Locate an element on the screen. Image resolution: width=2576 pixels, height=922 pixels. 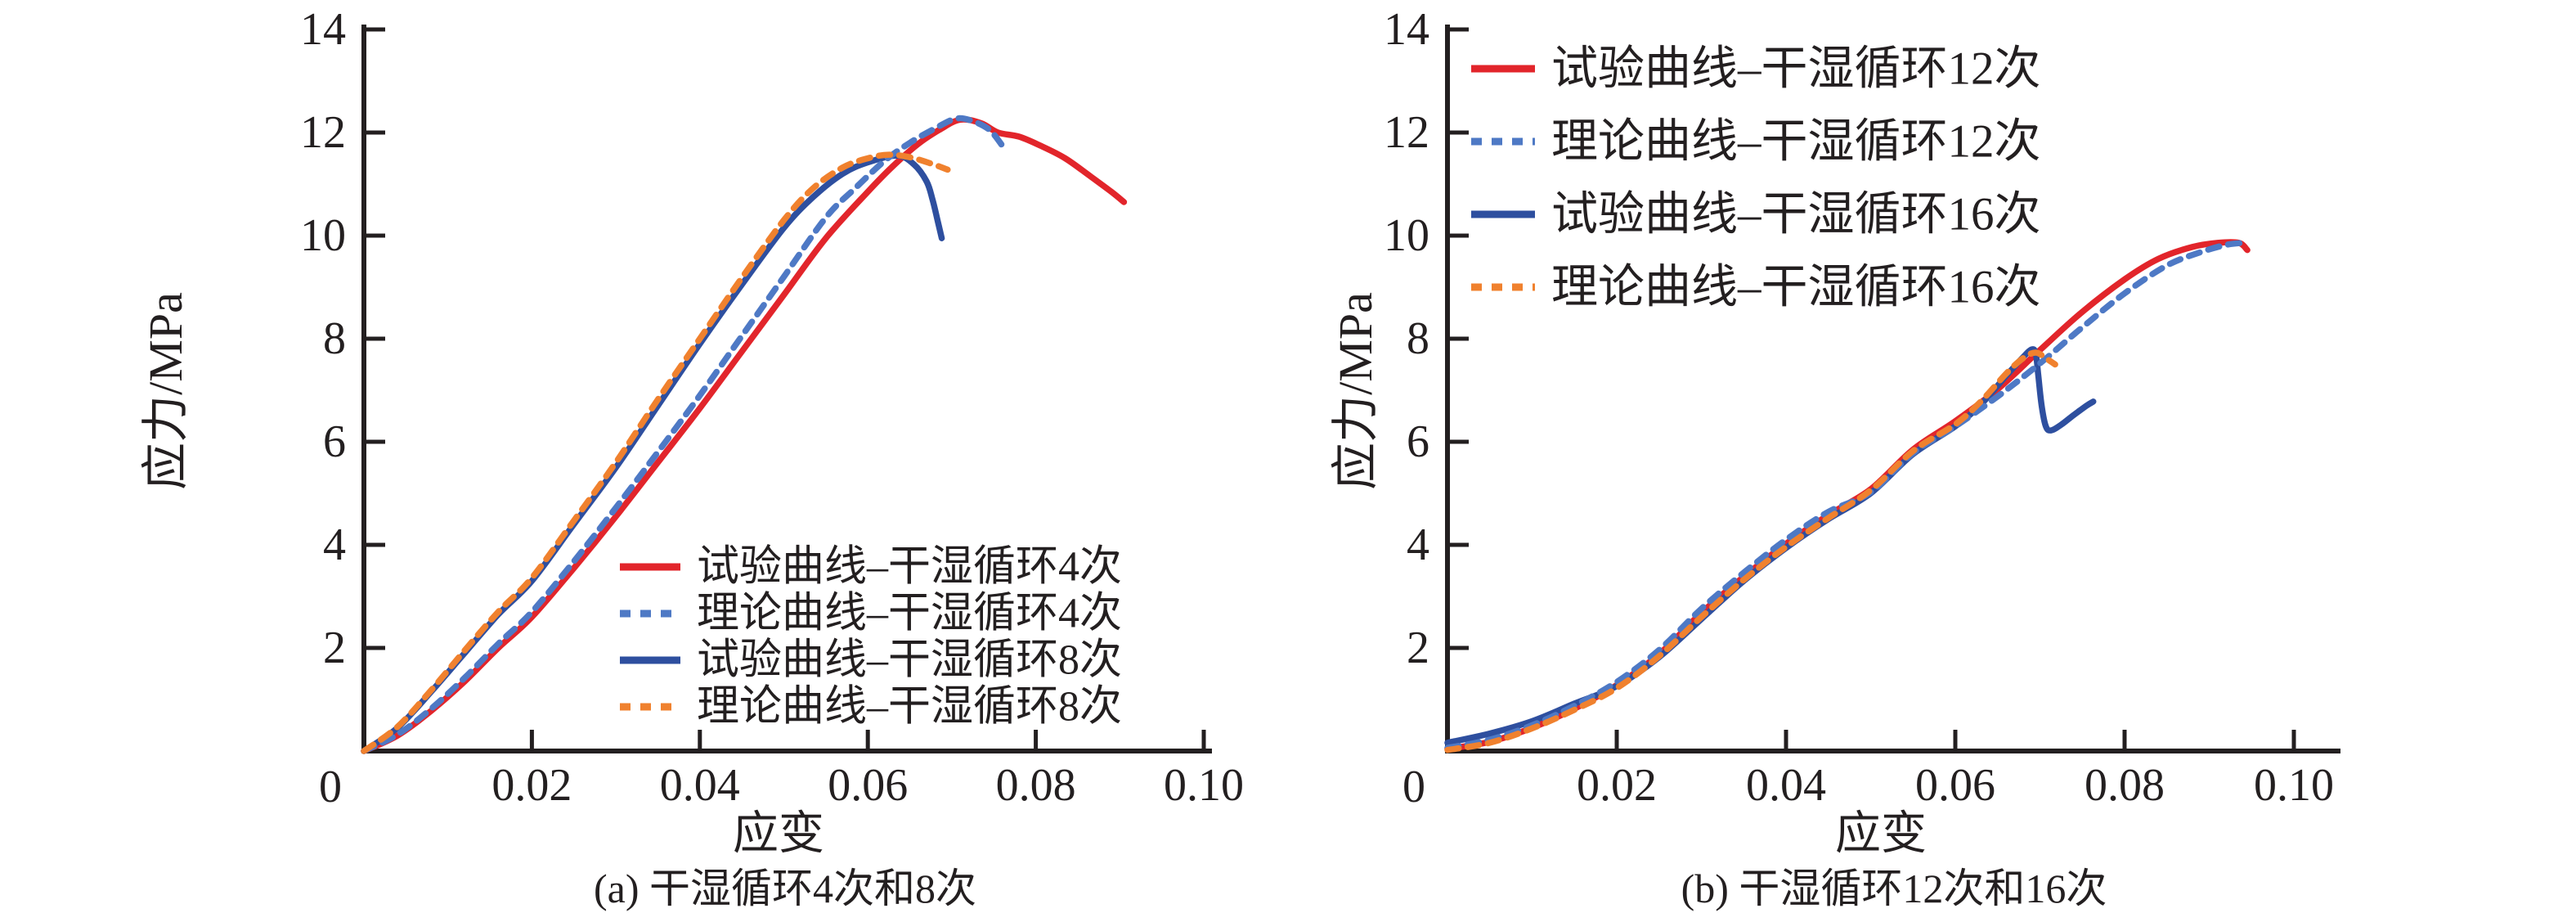
series-experimental-16-cycles is located at coordinates (1770, 546).